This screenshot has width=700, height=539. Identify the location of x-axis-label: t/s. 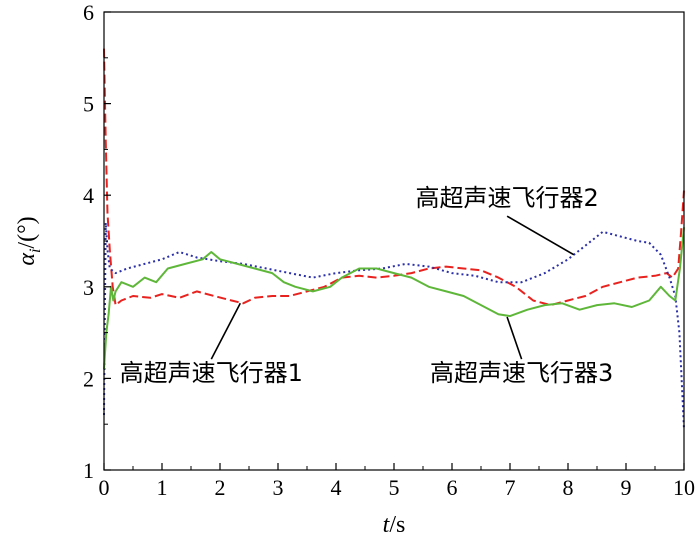
(394, 525).